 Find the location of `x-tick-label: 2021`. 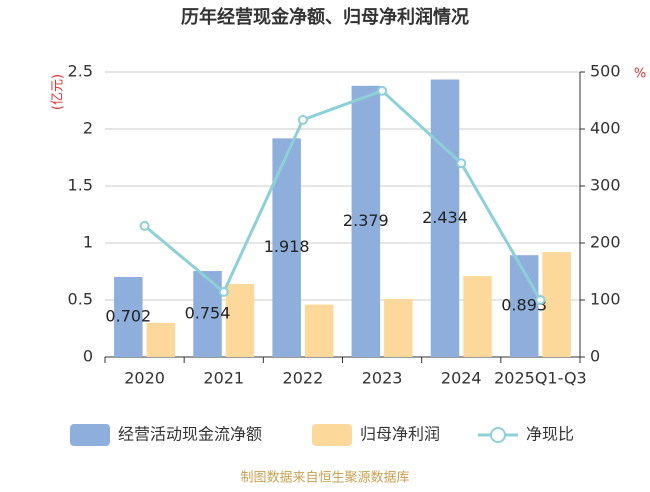

x-tick-label: 2021 is located at coordinates (223, 378).